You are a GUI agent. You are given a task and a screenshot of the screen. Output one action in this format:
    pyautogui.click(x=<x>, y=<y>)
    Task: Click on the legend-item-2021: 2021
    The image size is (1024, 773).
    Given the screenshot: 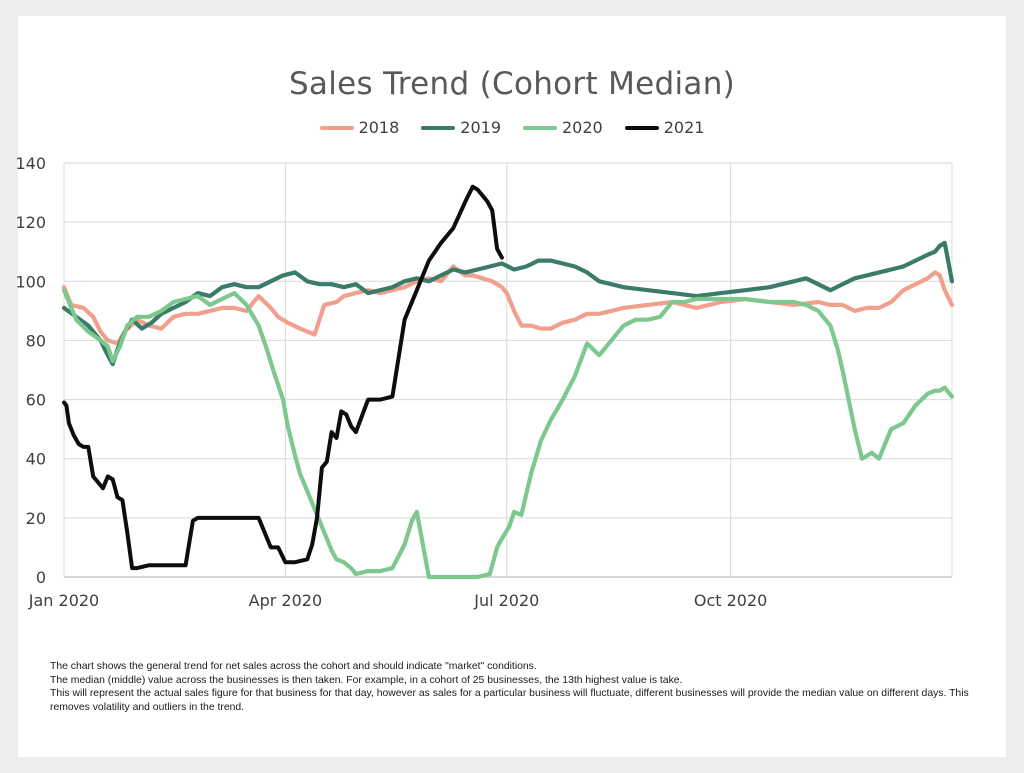 What is the action you would take?
    pyautogui.click(x=664, y=127)
    